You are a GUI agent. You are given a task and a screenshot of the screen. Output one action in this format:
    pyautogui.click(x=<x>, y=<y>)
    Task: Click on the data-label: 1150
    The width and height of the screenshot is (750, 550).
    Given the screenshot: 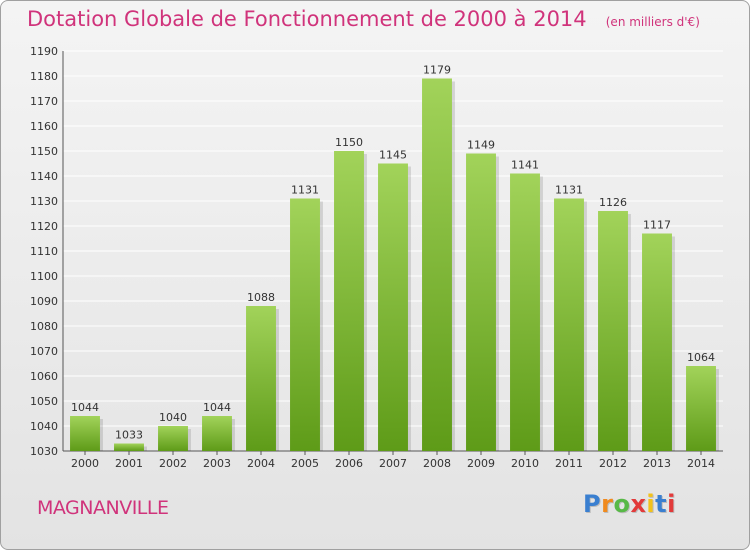 What is the action you would take?
    pyautogui.click(x=349, y=142)
    